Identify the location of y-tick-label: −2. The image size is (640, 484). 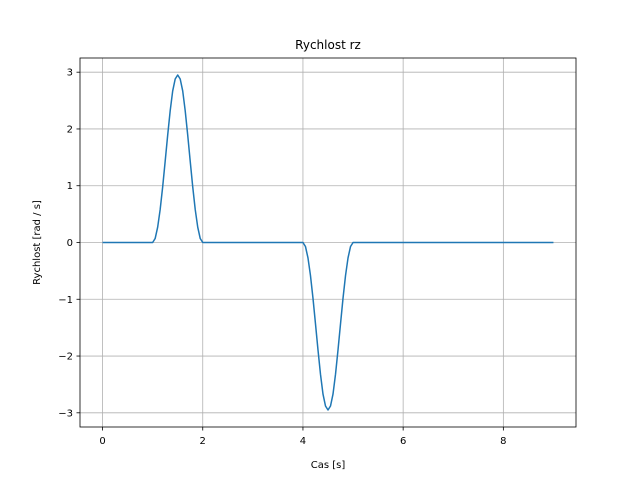
(65, 357).